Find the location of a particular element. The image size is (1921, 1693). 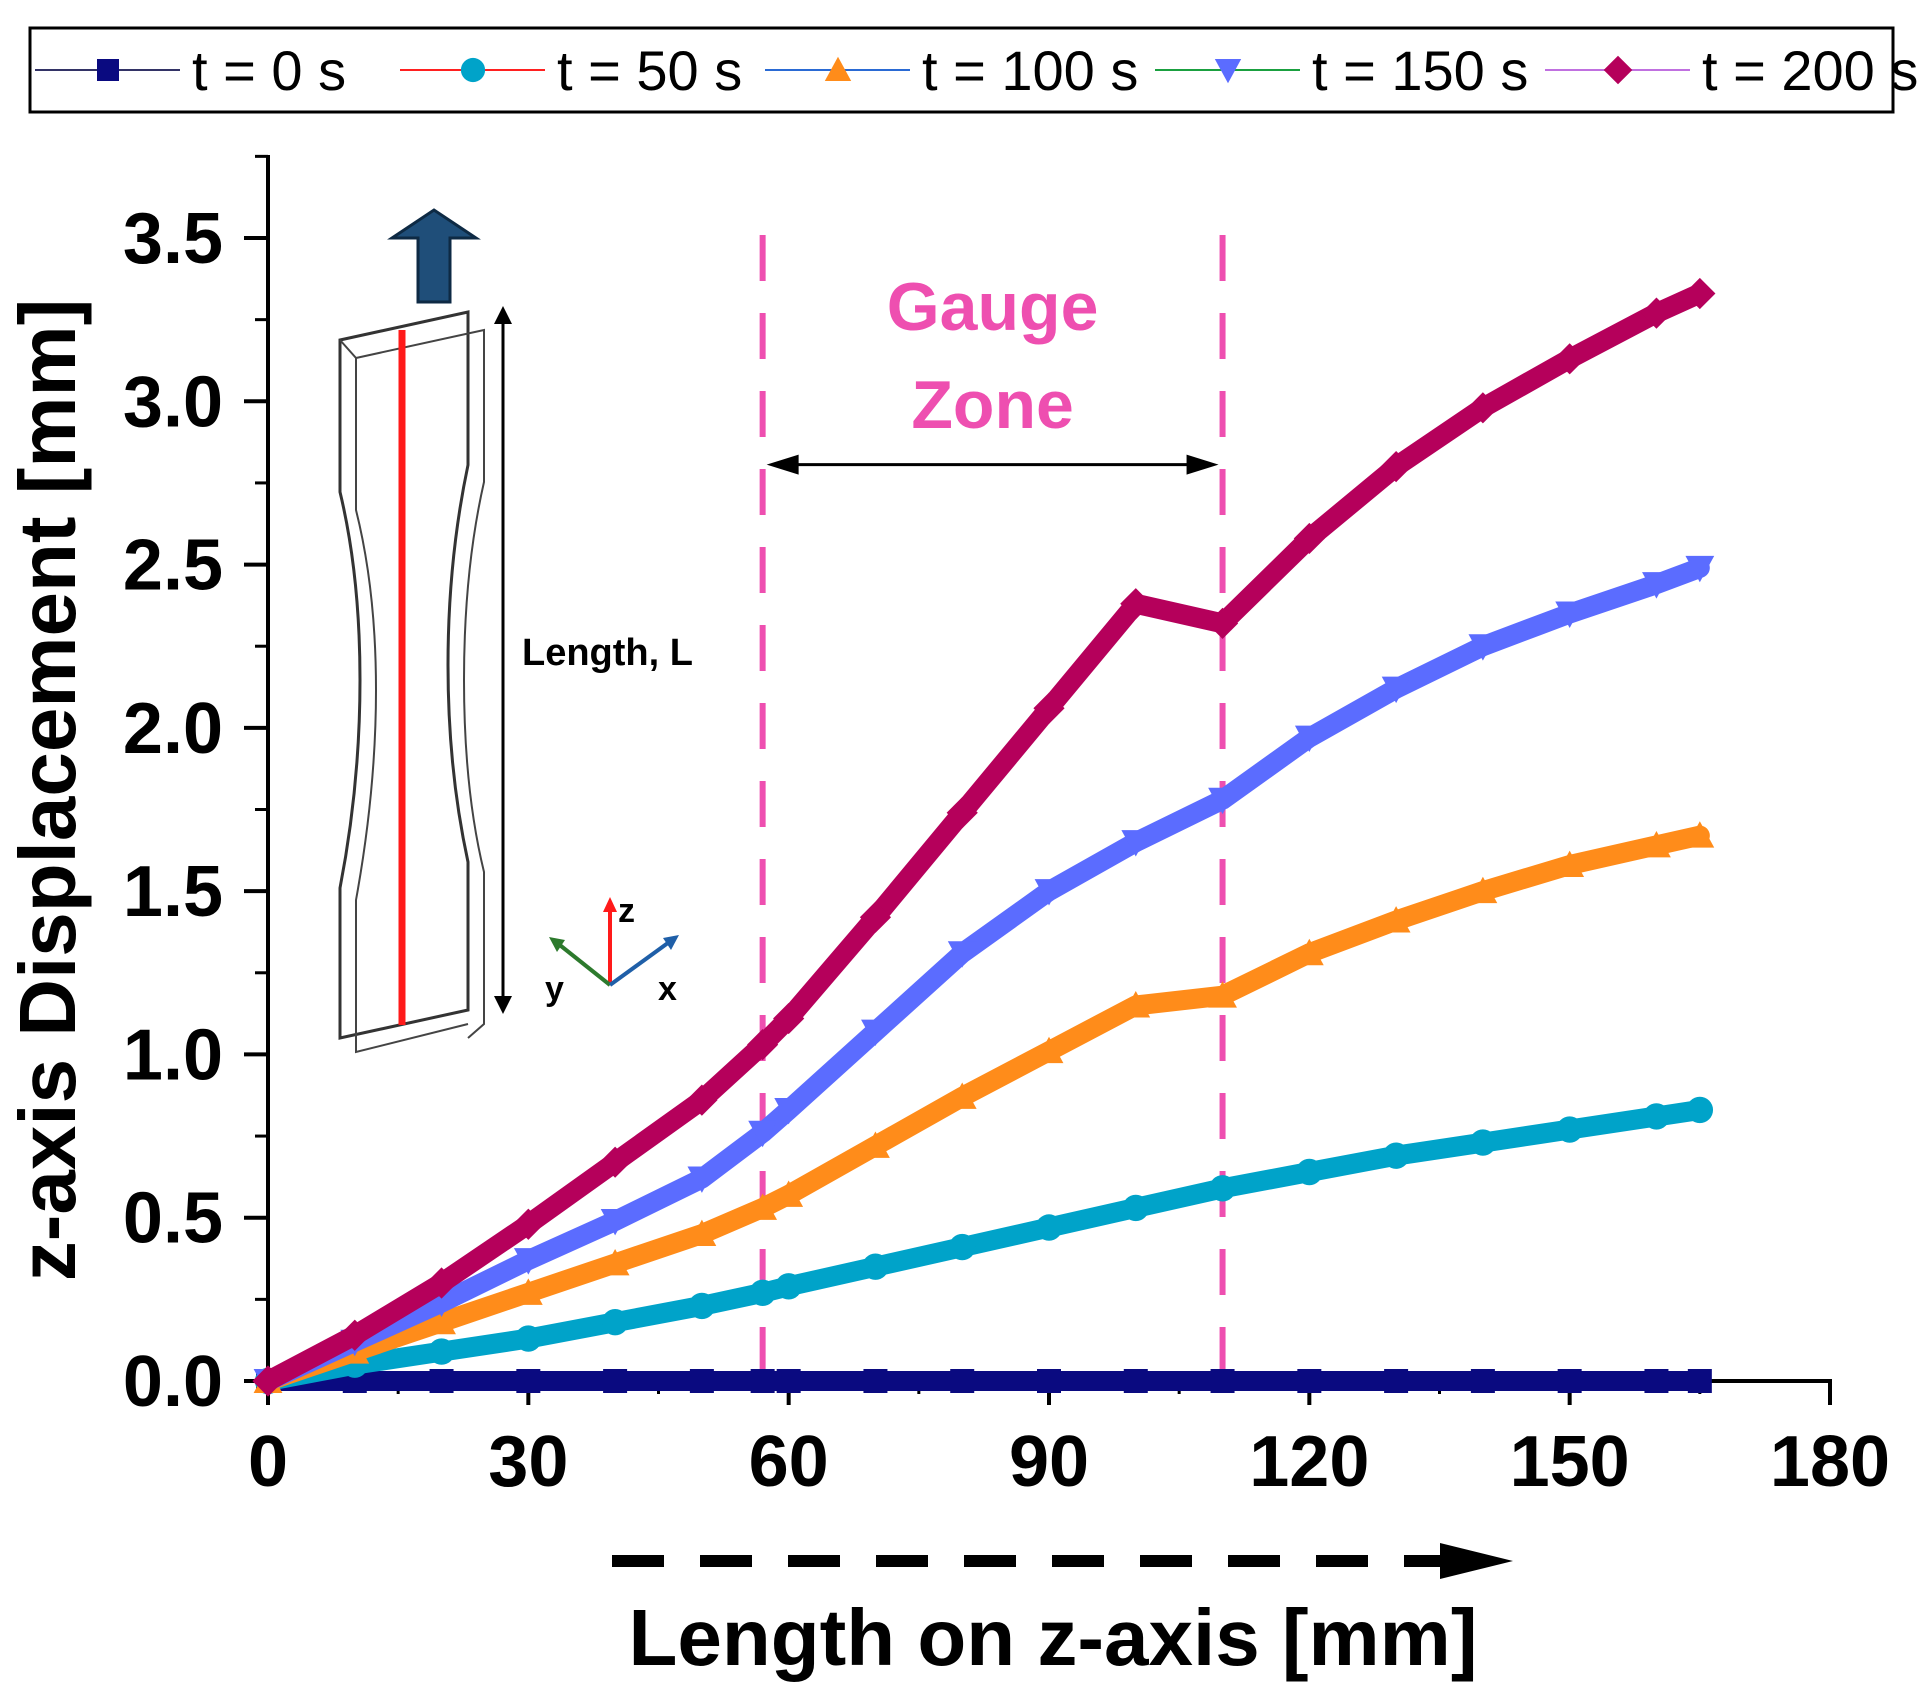

y-axis-arrow is located at coordinates (583, 963).